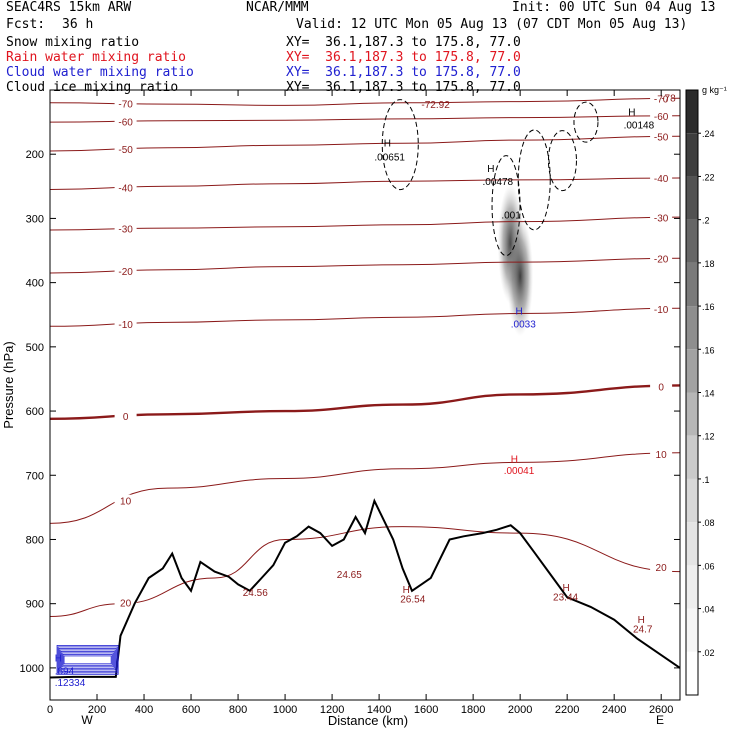  Describe the element at coordinates (403, 57) in the screenshot. I see `field-rain-xy: XY= 36.1,187.3 to 175.8, 77.0` at that location.